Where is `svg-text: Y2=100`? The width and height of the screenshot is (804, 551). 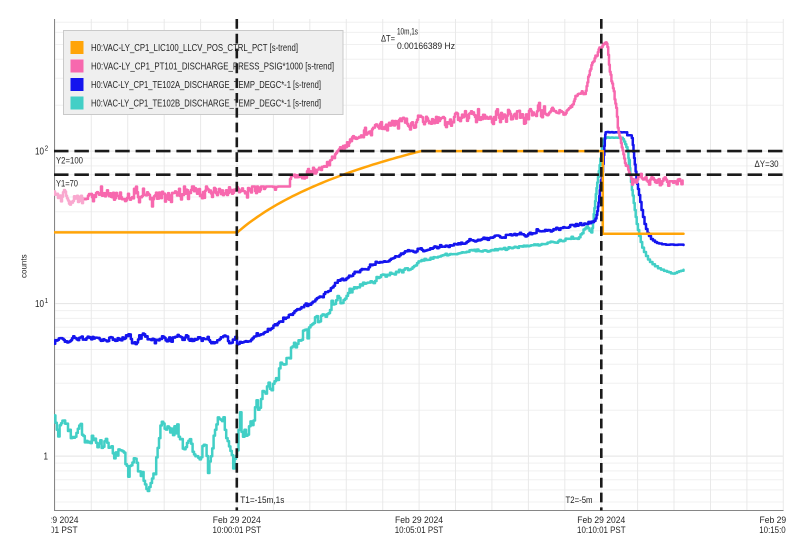 svg-text: Y2=100 is located at coordinates (69, 161).